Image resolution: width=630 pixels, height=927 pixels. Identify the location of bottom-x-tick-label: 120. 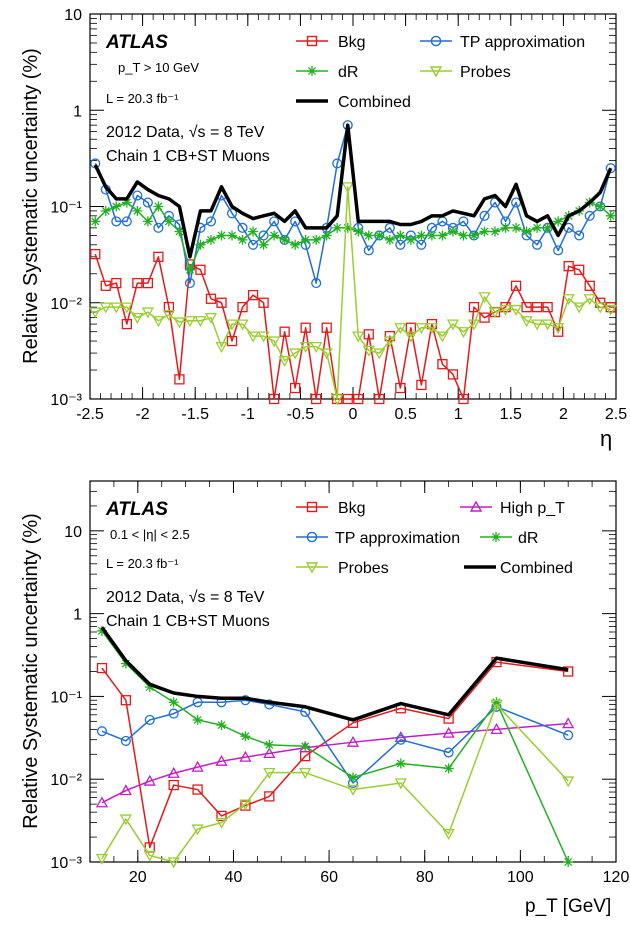
(616, 877).